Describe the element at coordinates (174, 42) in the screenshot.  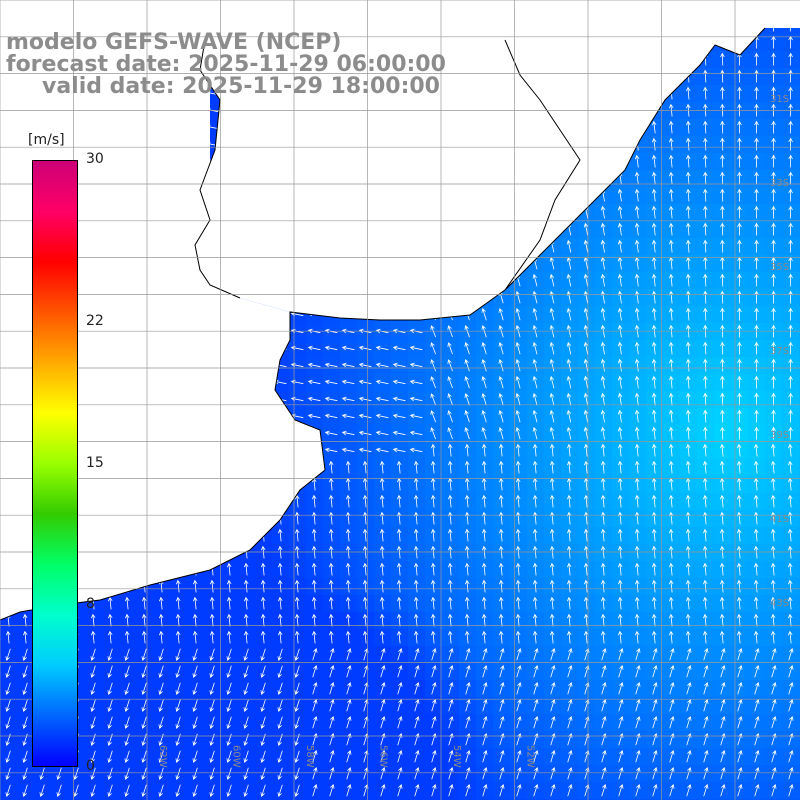
I see `title-model: modelo GEFS-WAVE (NCEP)` at that location.